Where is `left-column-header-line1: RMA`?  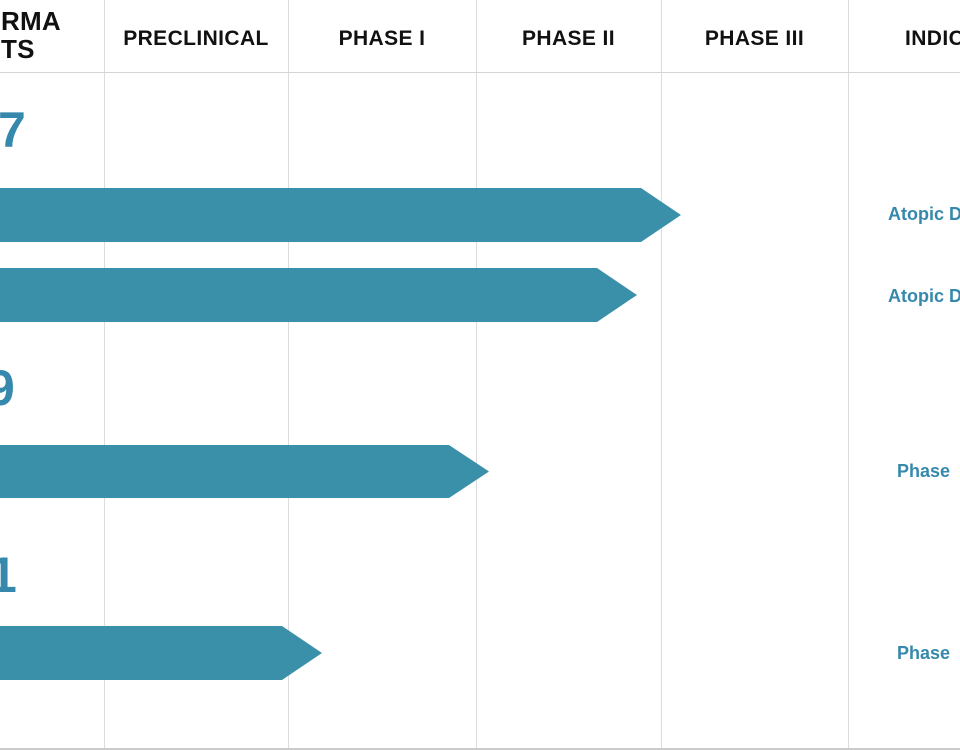
left-column-header-line1: RMA is located at coordinates (31, 21).